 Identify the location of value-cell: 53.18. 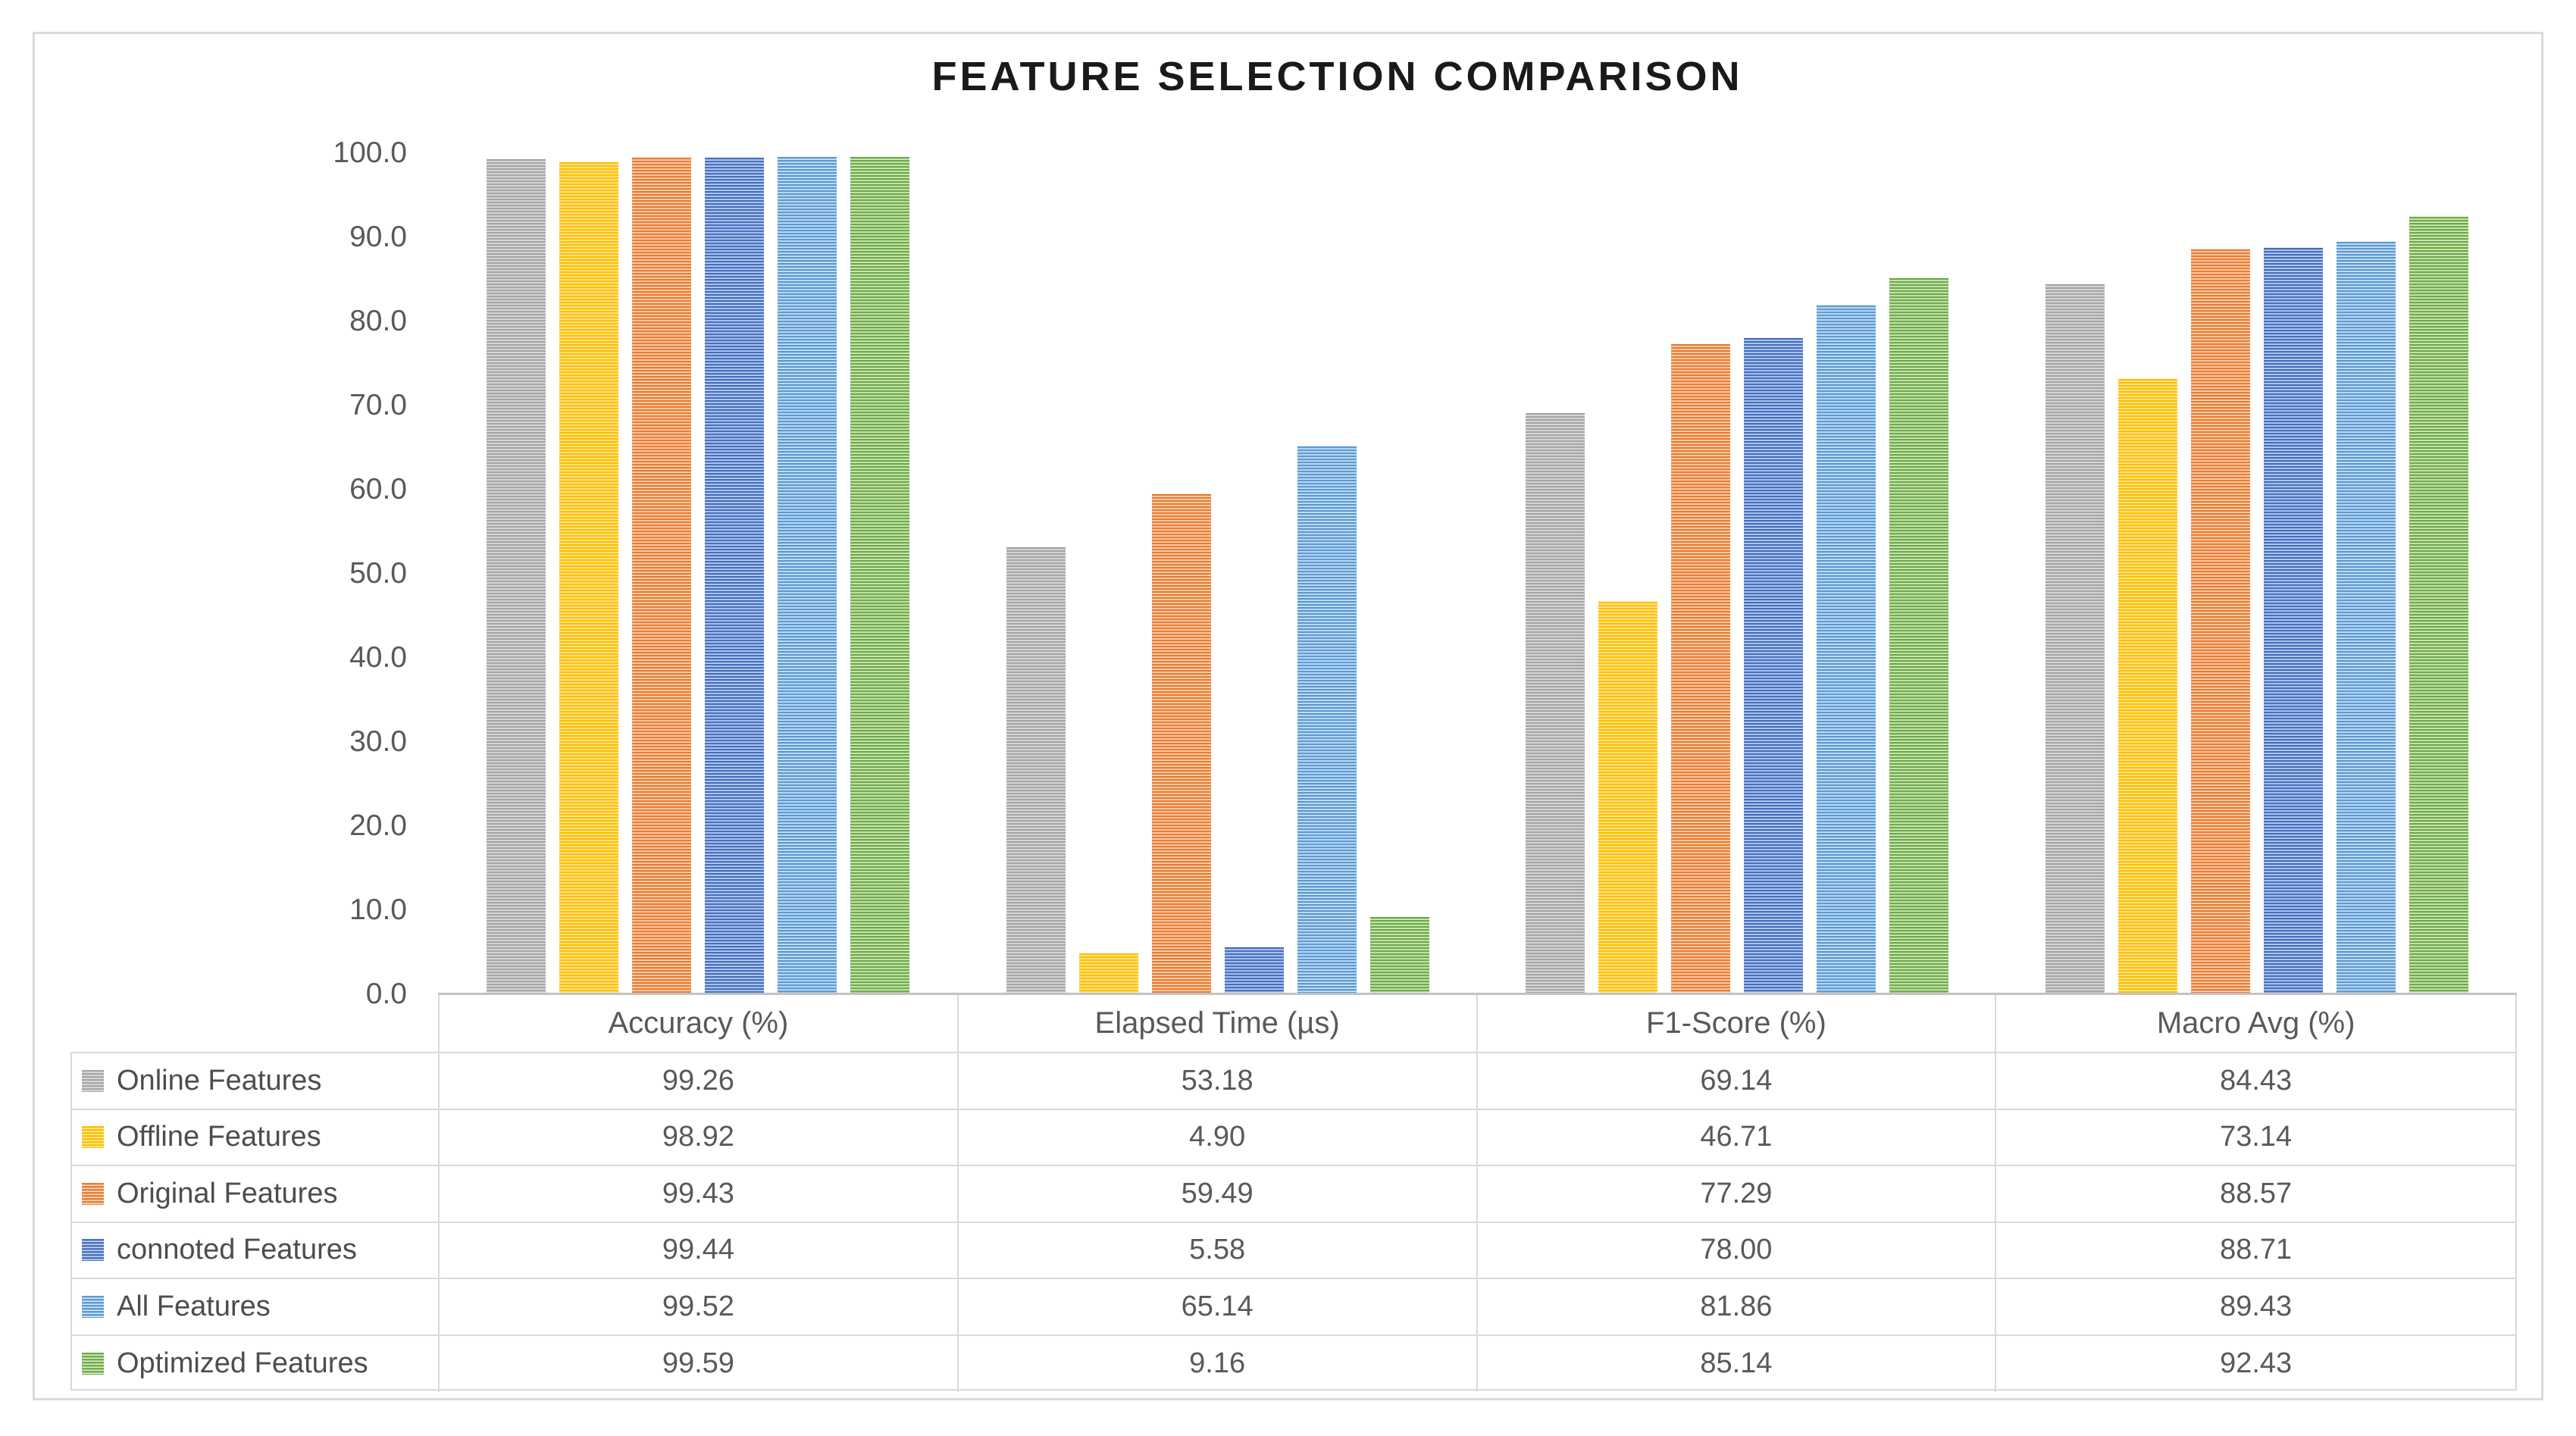
(1218, 1081).